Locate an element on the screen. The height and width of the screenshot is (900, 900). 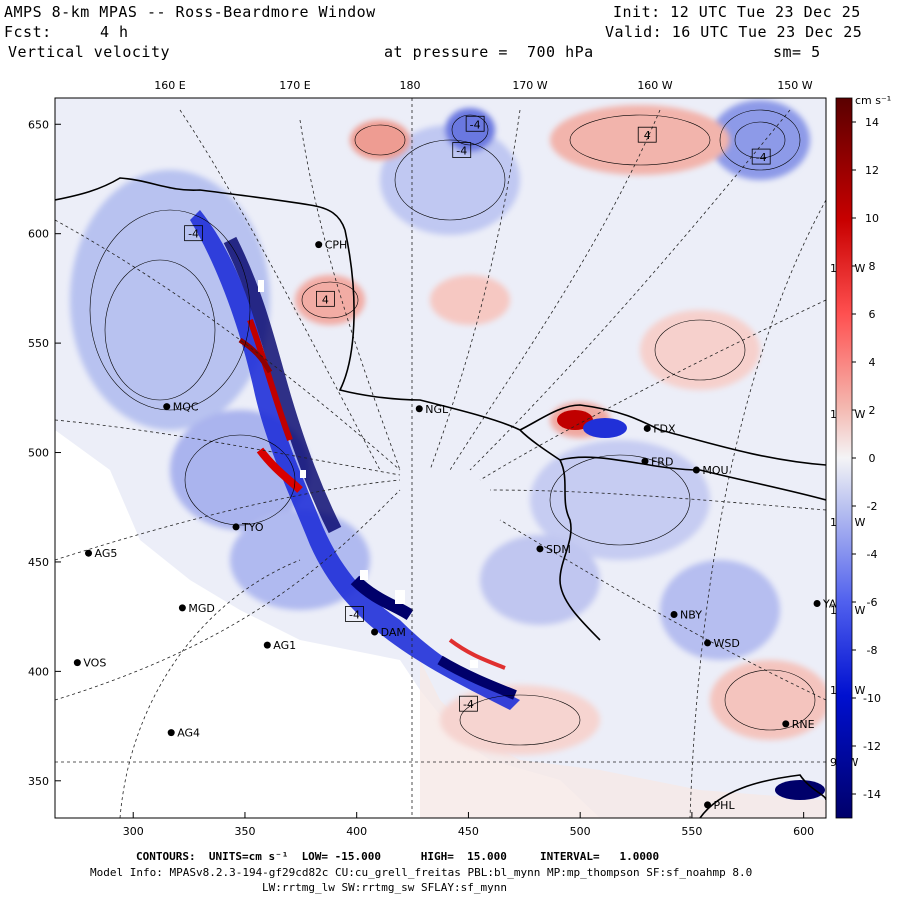
x-tick-label: 350 is located at coordinates (244, 831).